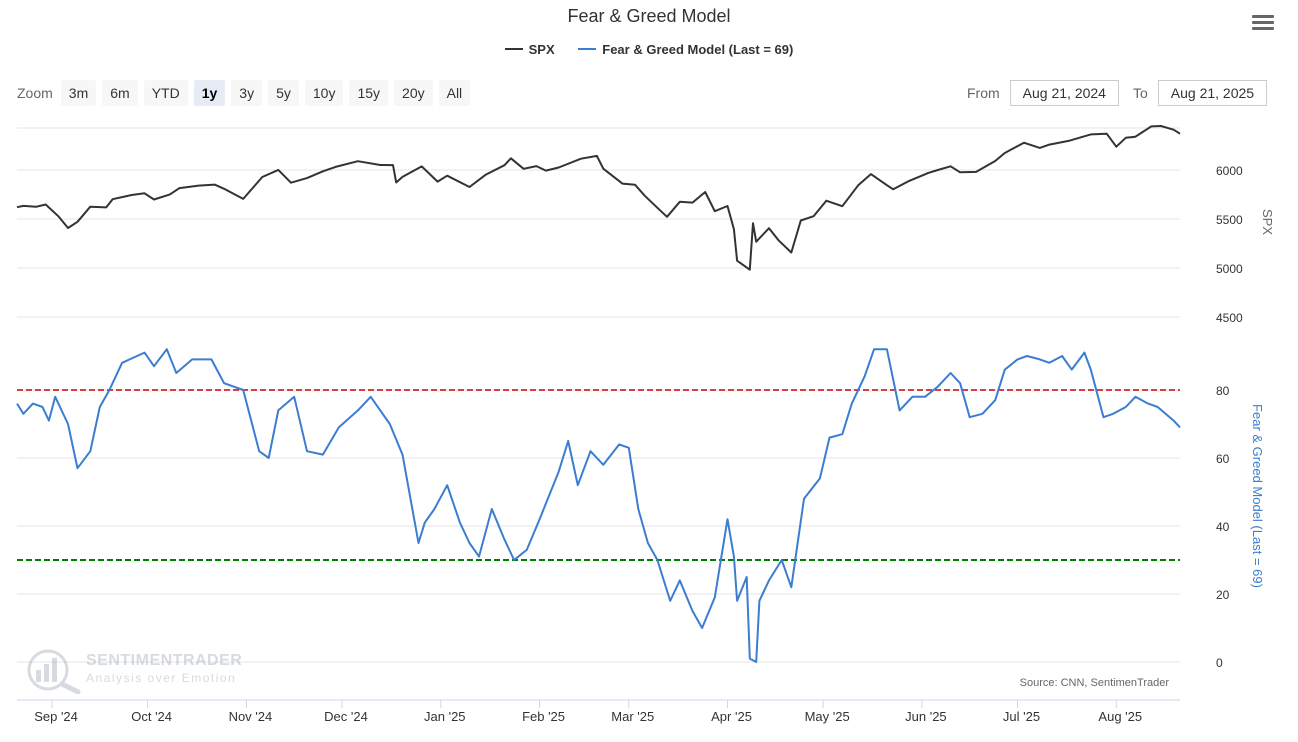 Image resolution: width=1298 pixels, height=742 pixels. Describe the element at coordinates (1140, 93) in the screenshot. I see `to-label: To` at that location.